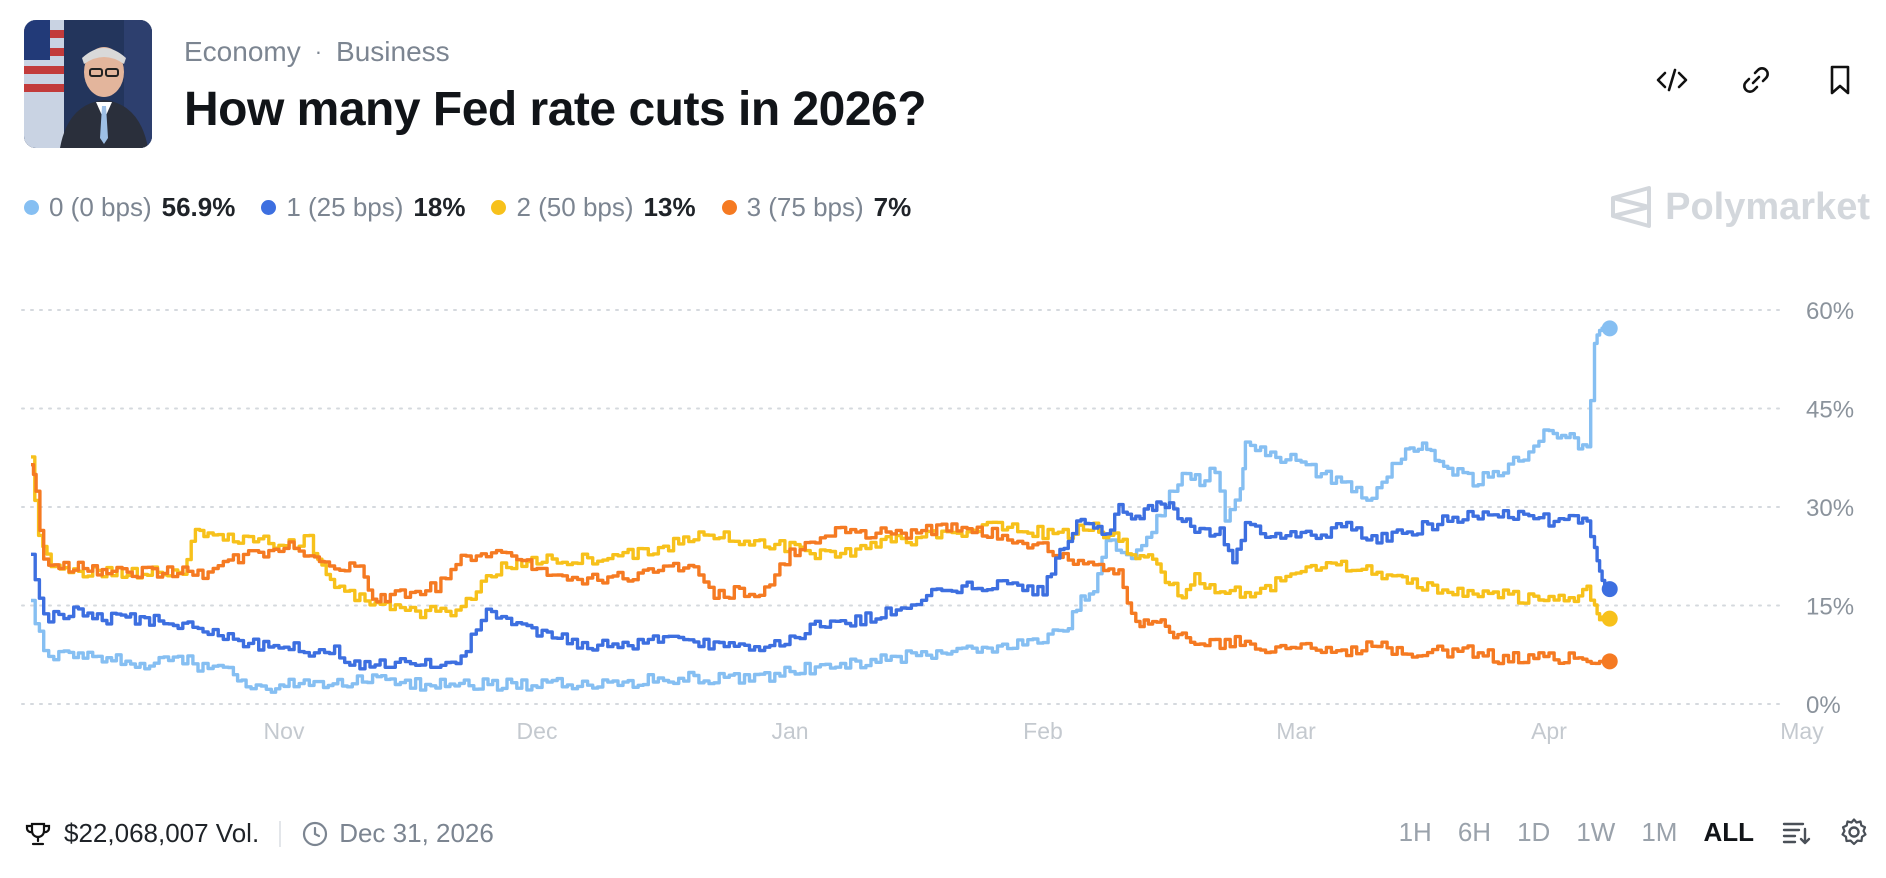 The image size is (1886, 878). I want to click on polymarket-watermark: Polymarket, so click(1739, 207).